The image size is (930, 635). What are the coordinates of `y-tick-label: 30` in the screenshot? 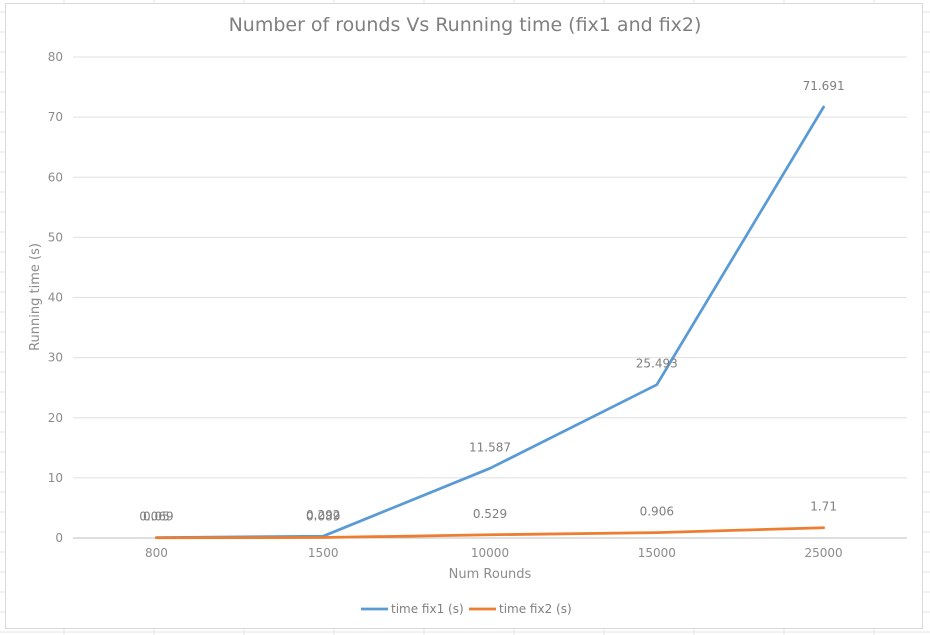 It's located at (55, 358).